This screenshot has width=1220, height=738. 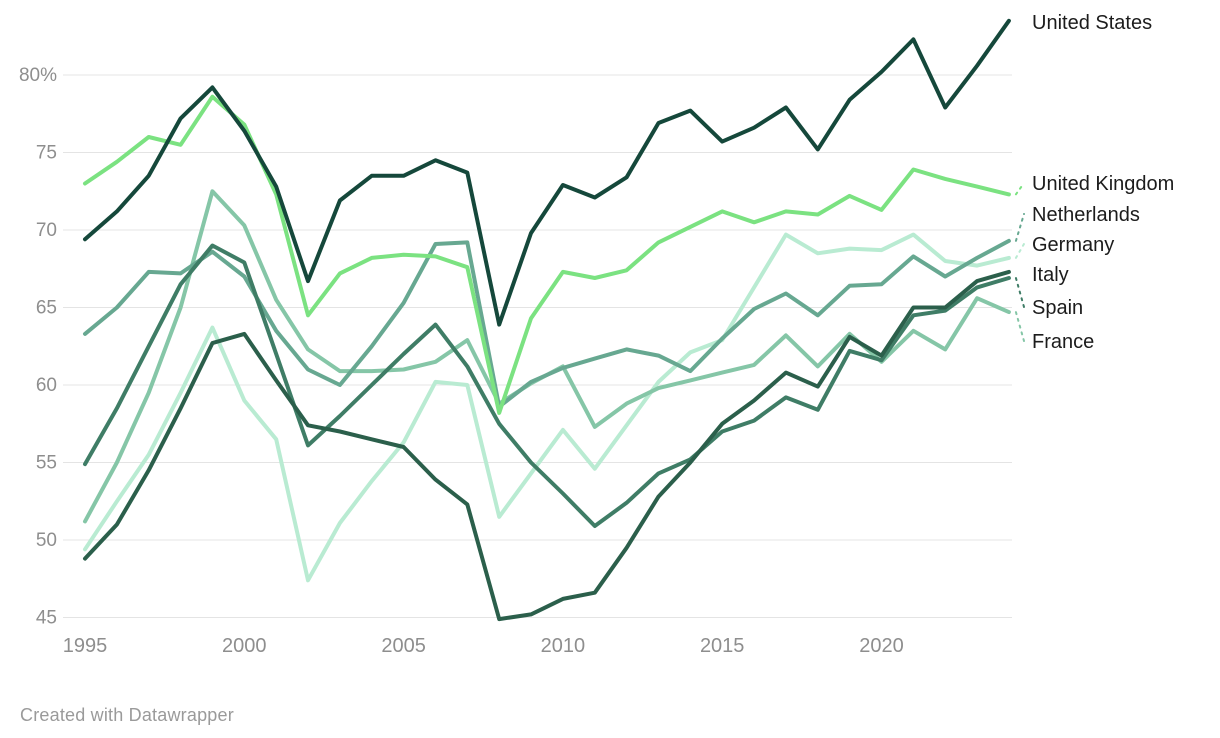 I want to click on series-label-fr: France, so click(x=1063, y=342).